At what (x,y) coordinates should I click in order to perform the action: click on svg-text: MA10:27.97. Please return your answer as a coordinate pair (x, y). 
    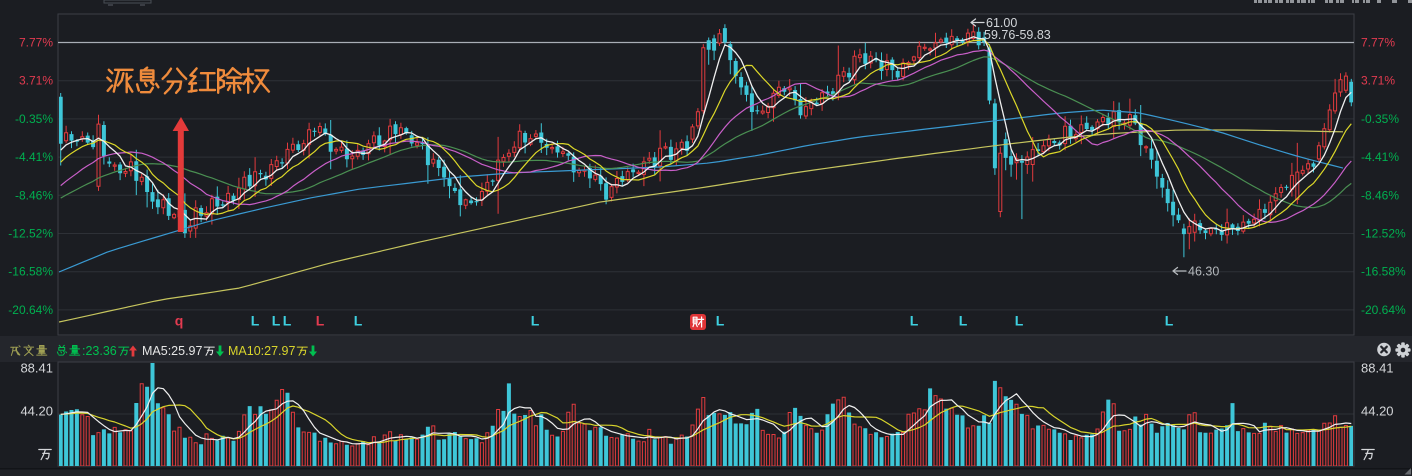
    Looking at the image, I should click on (261, 351).